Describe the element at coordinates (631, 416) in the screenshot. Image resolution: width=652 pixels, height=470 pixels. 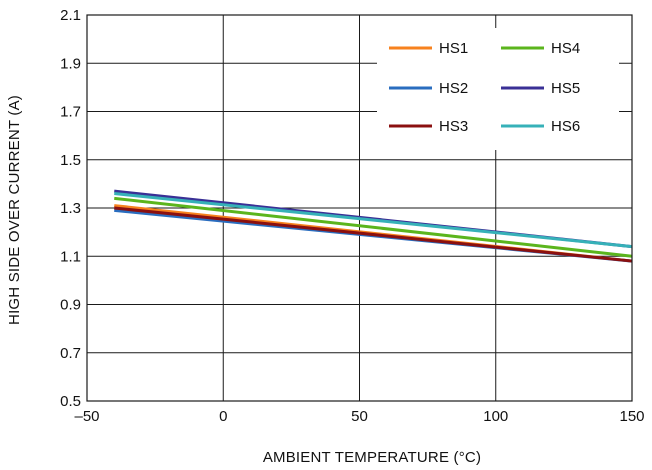
I see `x-tick-label: 150` at that location.